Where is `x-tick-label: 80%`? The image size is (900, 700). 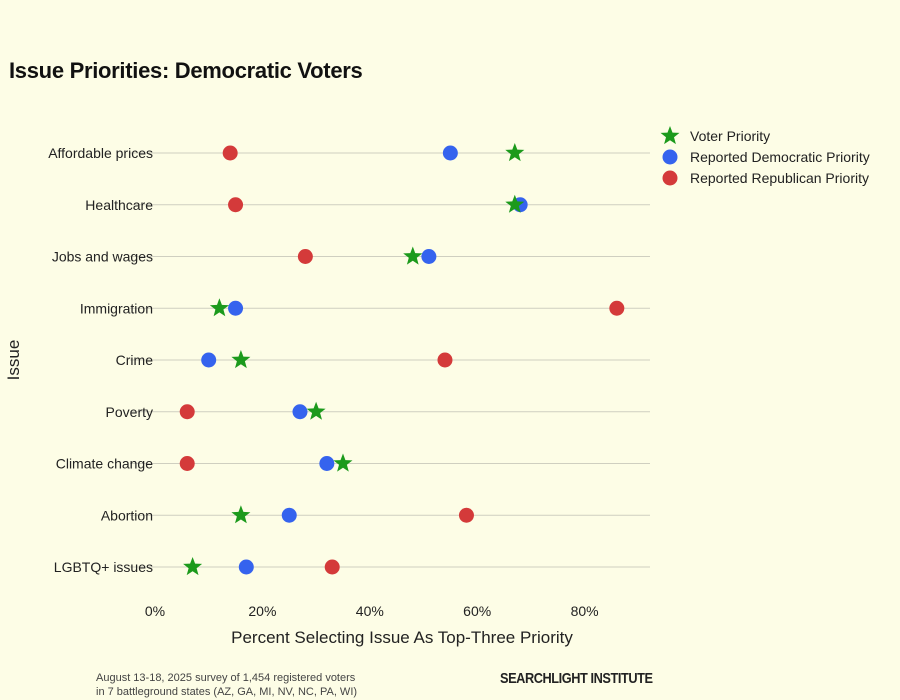
x-tick-label: 80% is located at coordinates (585, 611).